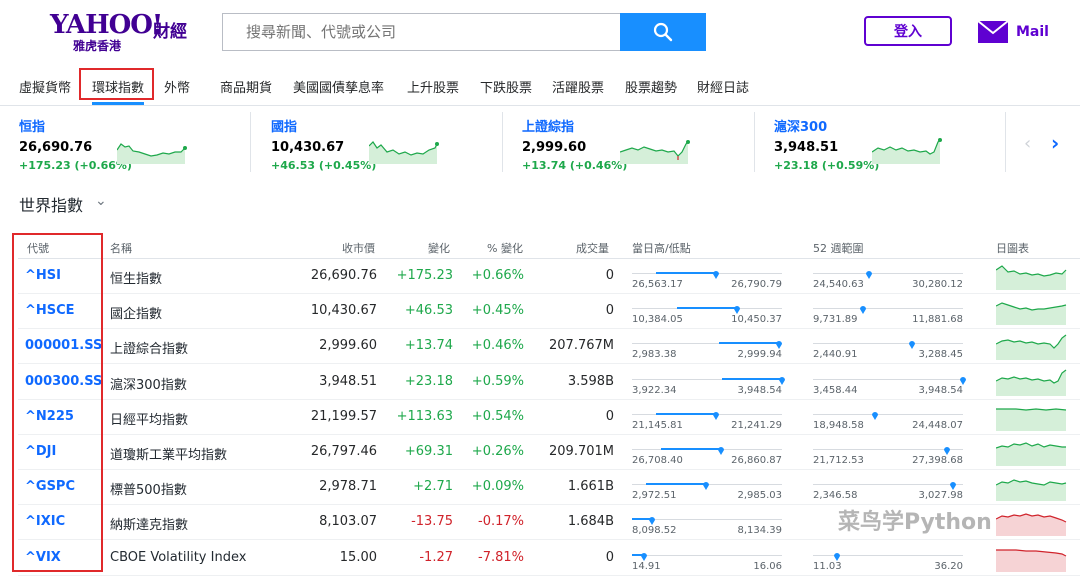 Image resolution: width=1080 pixels, height=577 pixels. What do you see at coordinates (581, 451) in the screenshot?
I see `volume: 209.701M` at bounding box center [581, 451].